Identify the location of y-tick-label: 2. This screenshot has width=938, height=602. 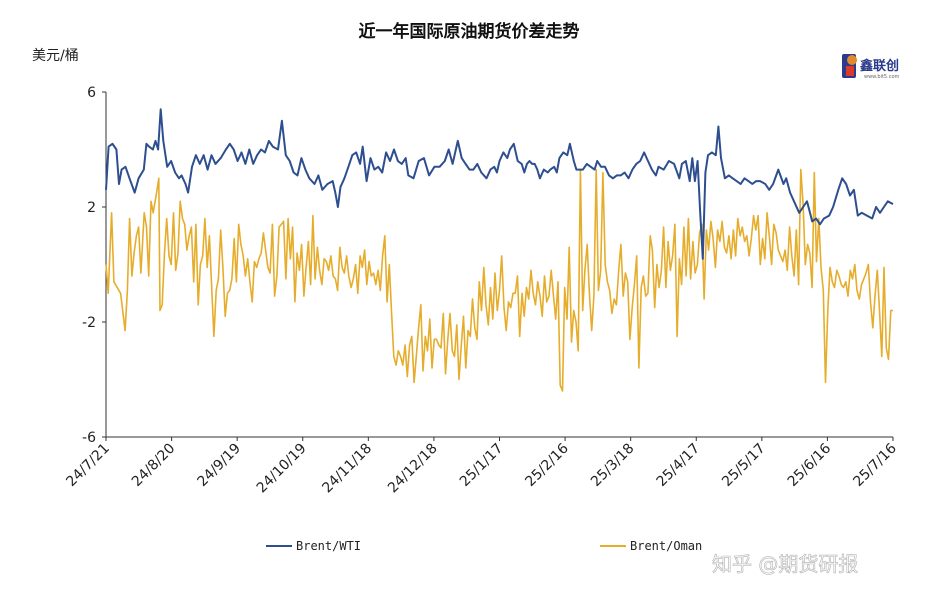
(91, 208).